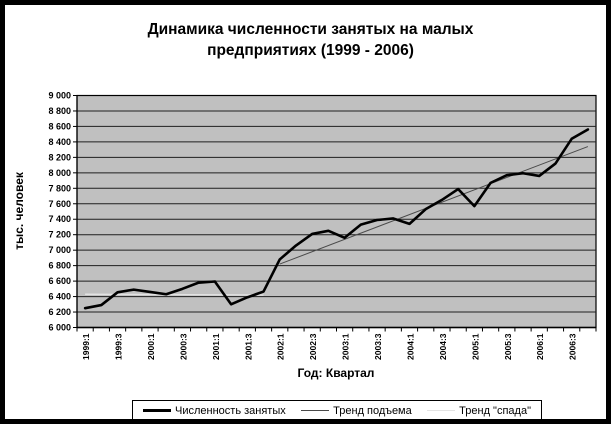 The image size is (611, 424). What do you see at coordinates (157, 410) in the screenshot?
I see `legend-line-series-sample` at bounding box center [157, 410].